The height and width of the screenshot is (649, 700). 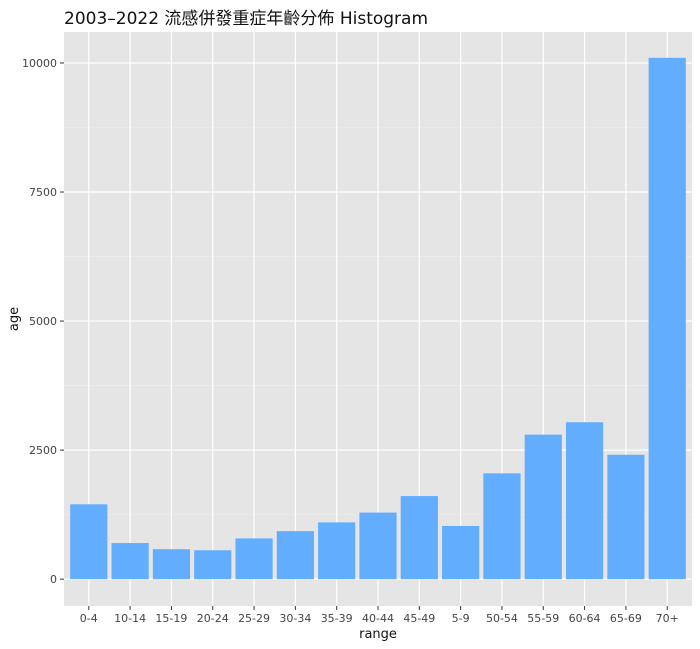 What do you see at coordinates (378, 634) in the screenshot?
I see `x-axis-title: range` at bounding box center [378, 634].